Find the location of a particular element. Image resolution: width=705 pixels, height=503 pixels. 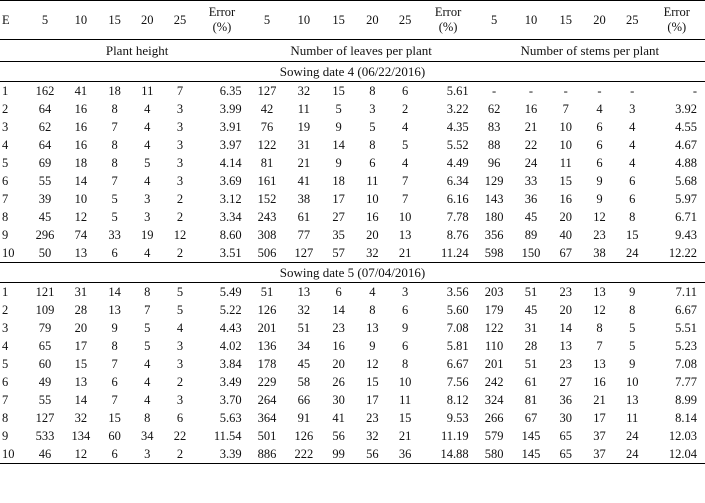

table-row: 4 65 17 8 5 3 4.02 136 34 16 9 6 5.81 110 28 13 7 5 5.23 is located at coordinates (352, 346).